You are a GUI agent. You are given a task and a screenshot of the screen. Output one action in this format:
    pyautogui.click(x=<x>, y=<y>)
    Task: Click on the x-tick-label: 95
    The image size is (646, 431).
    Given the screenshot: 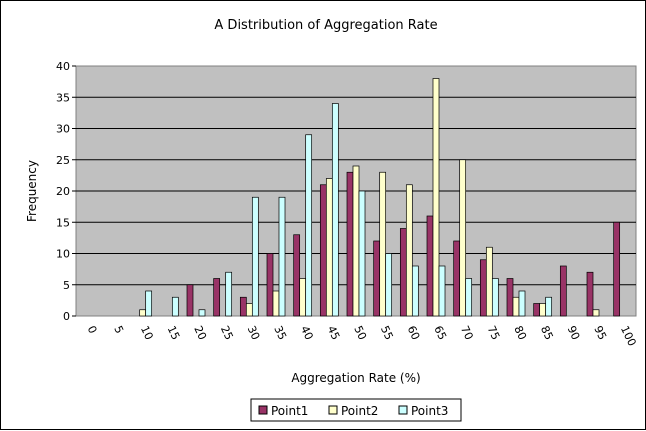 What is the action you would take?
    pyautogui.click(x=600, y=333)
    